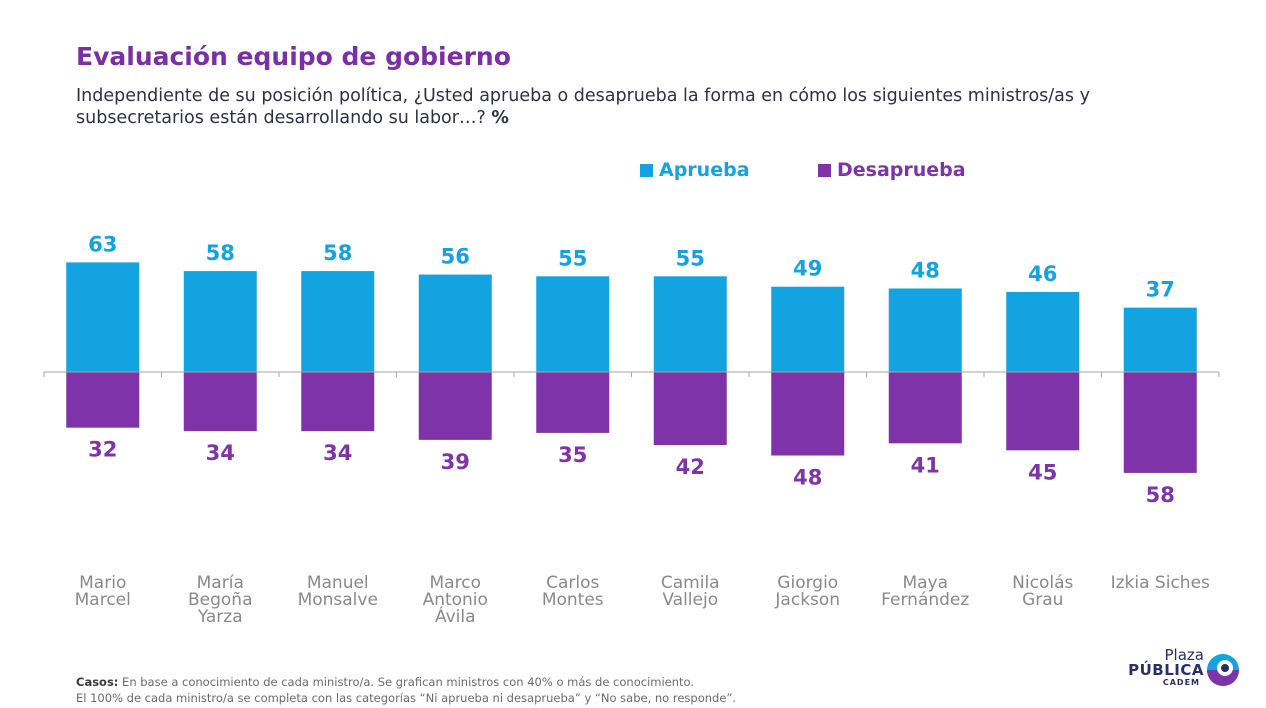 This screenshot has width=1266, height=708. Describe the element at coordinates (925, 600) in the screenshot. I see `category-label: Fernández` at that location.